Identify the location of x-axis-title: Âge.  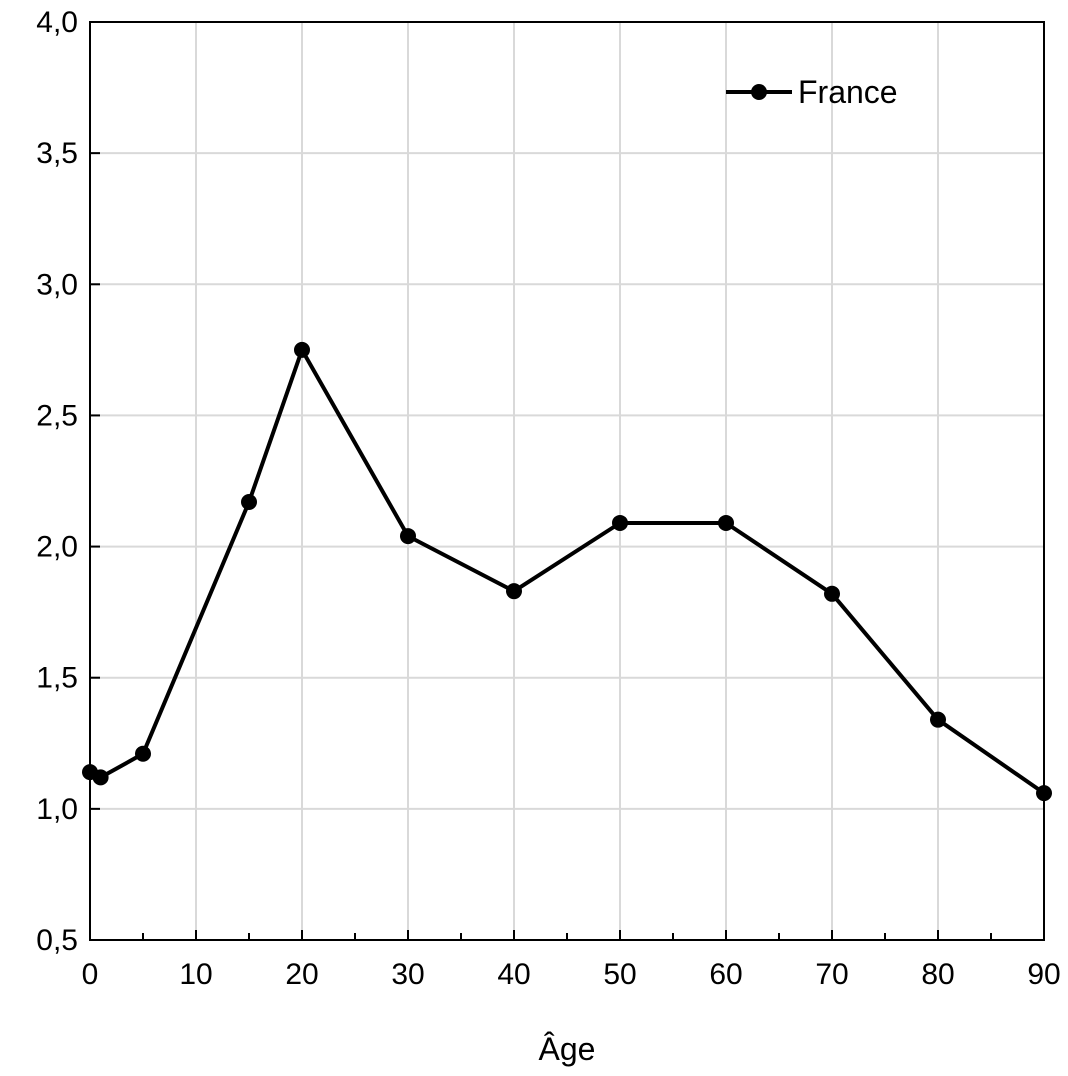
(567, 1049).